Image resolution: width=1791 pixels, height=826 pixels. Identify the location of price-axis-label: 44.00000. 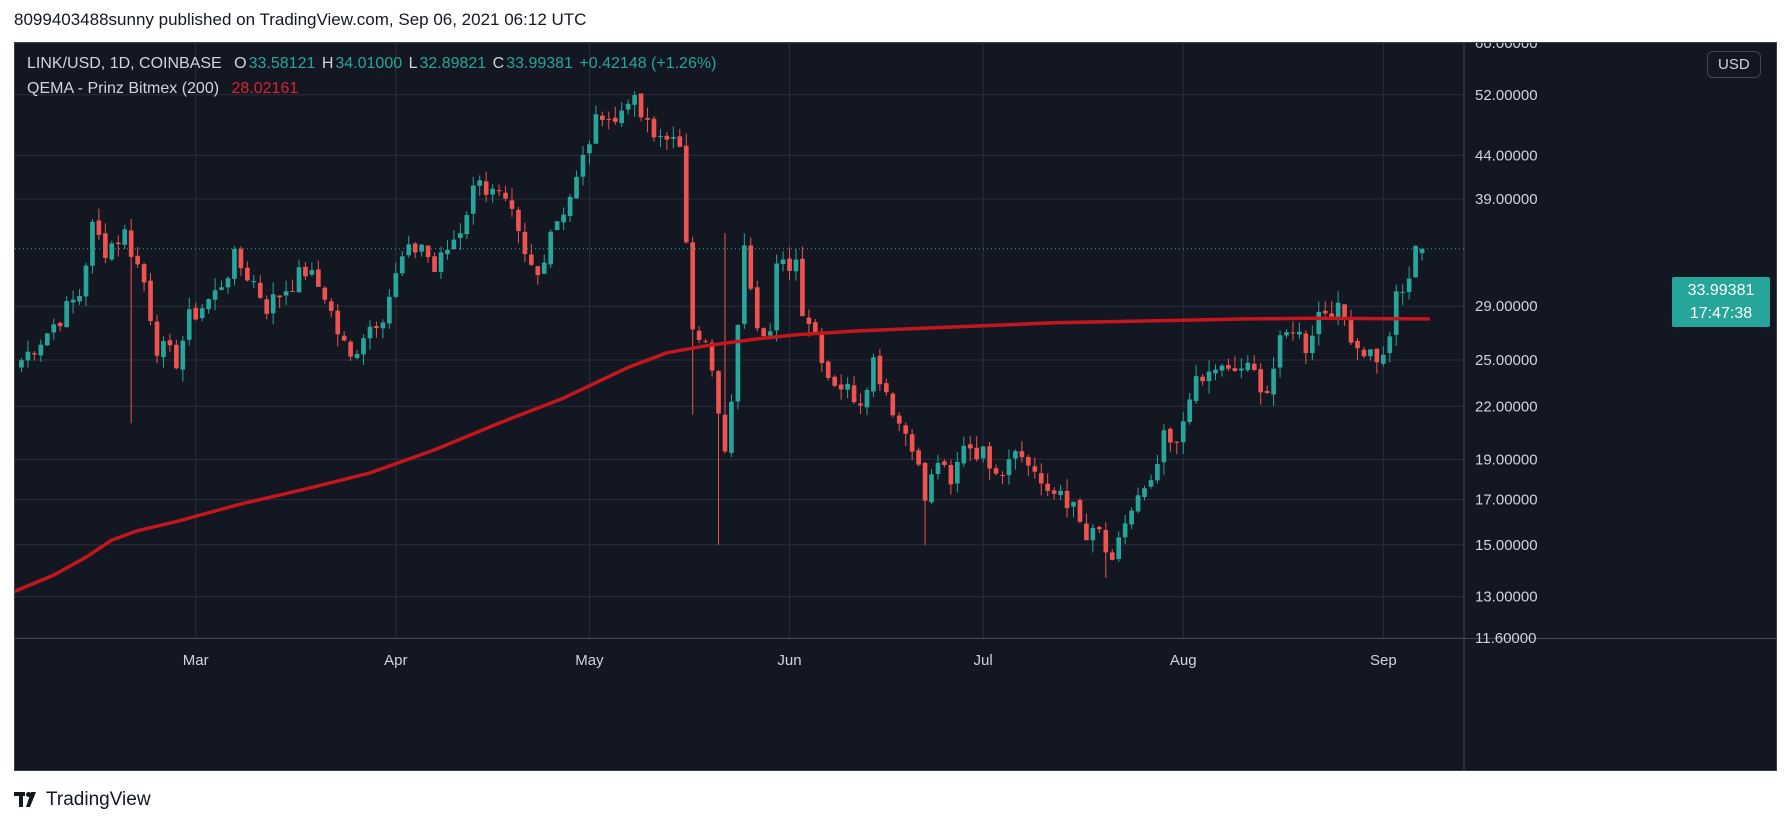
(1506, 155).